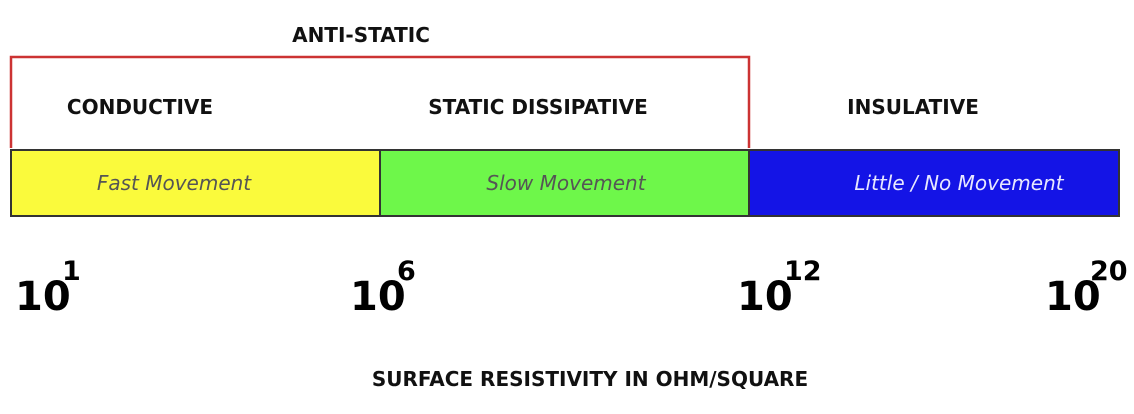 Image resolution: width=1134 pixels, height=414 pixels. What do you see at coordinates (140, 107) in the screenshot?
I see `category-label: CONDUCTIVE` at bounding box center [140, 107].